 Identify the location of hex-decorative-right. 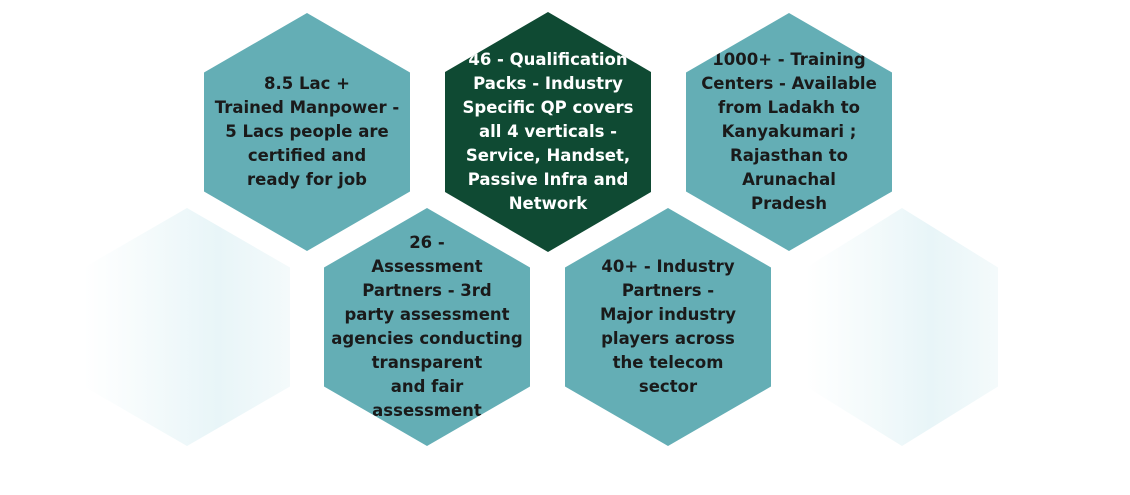
(902, 327).